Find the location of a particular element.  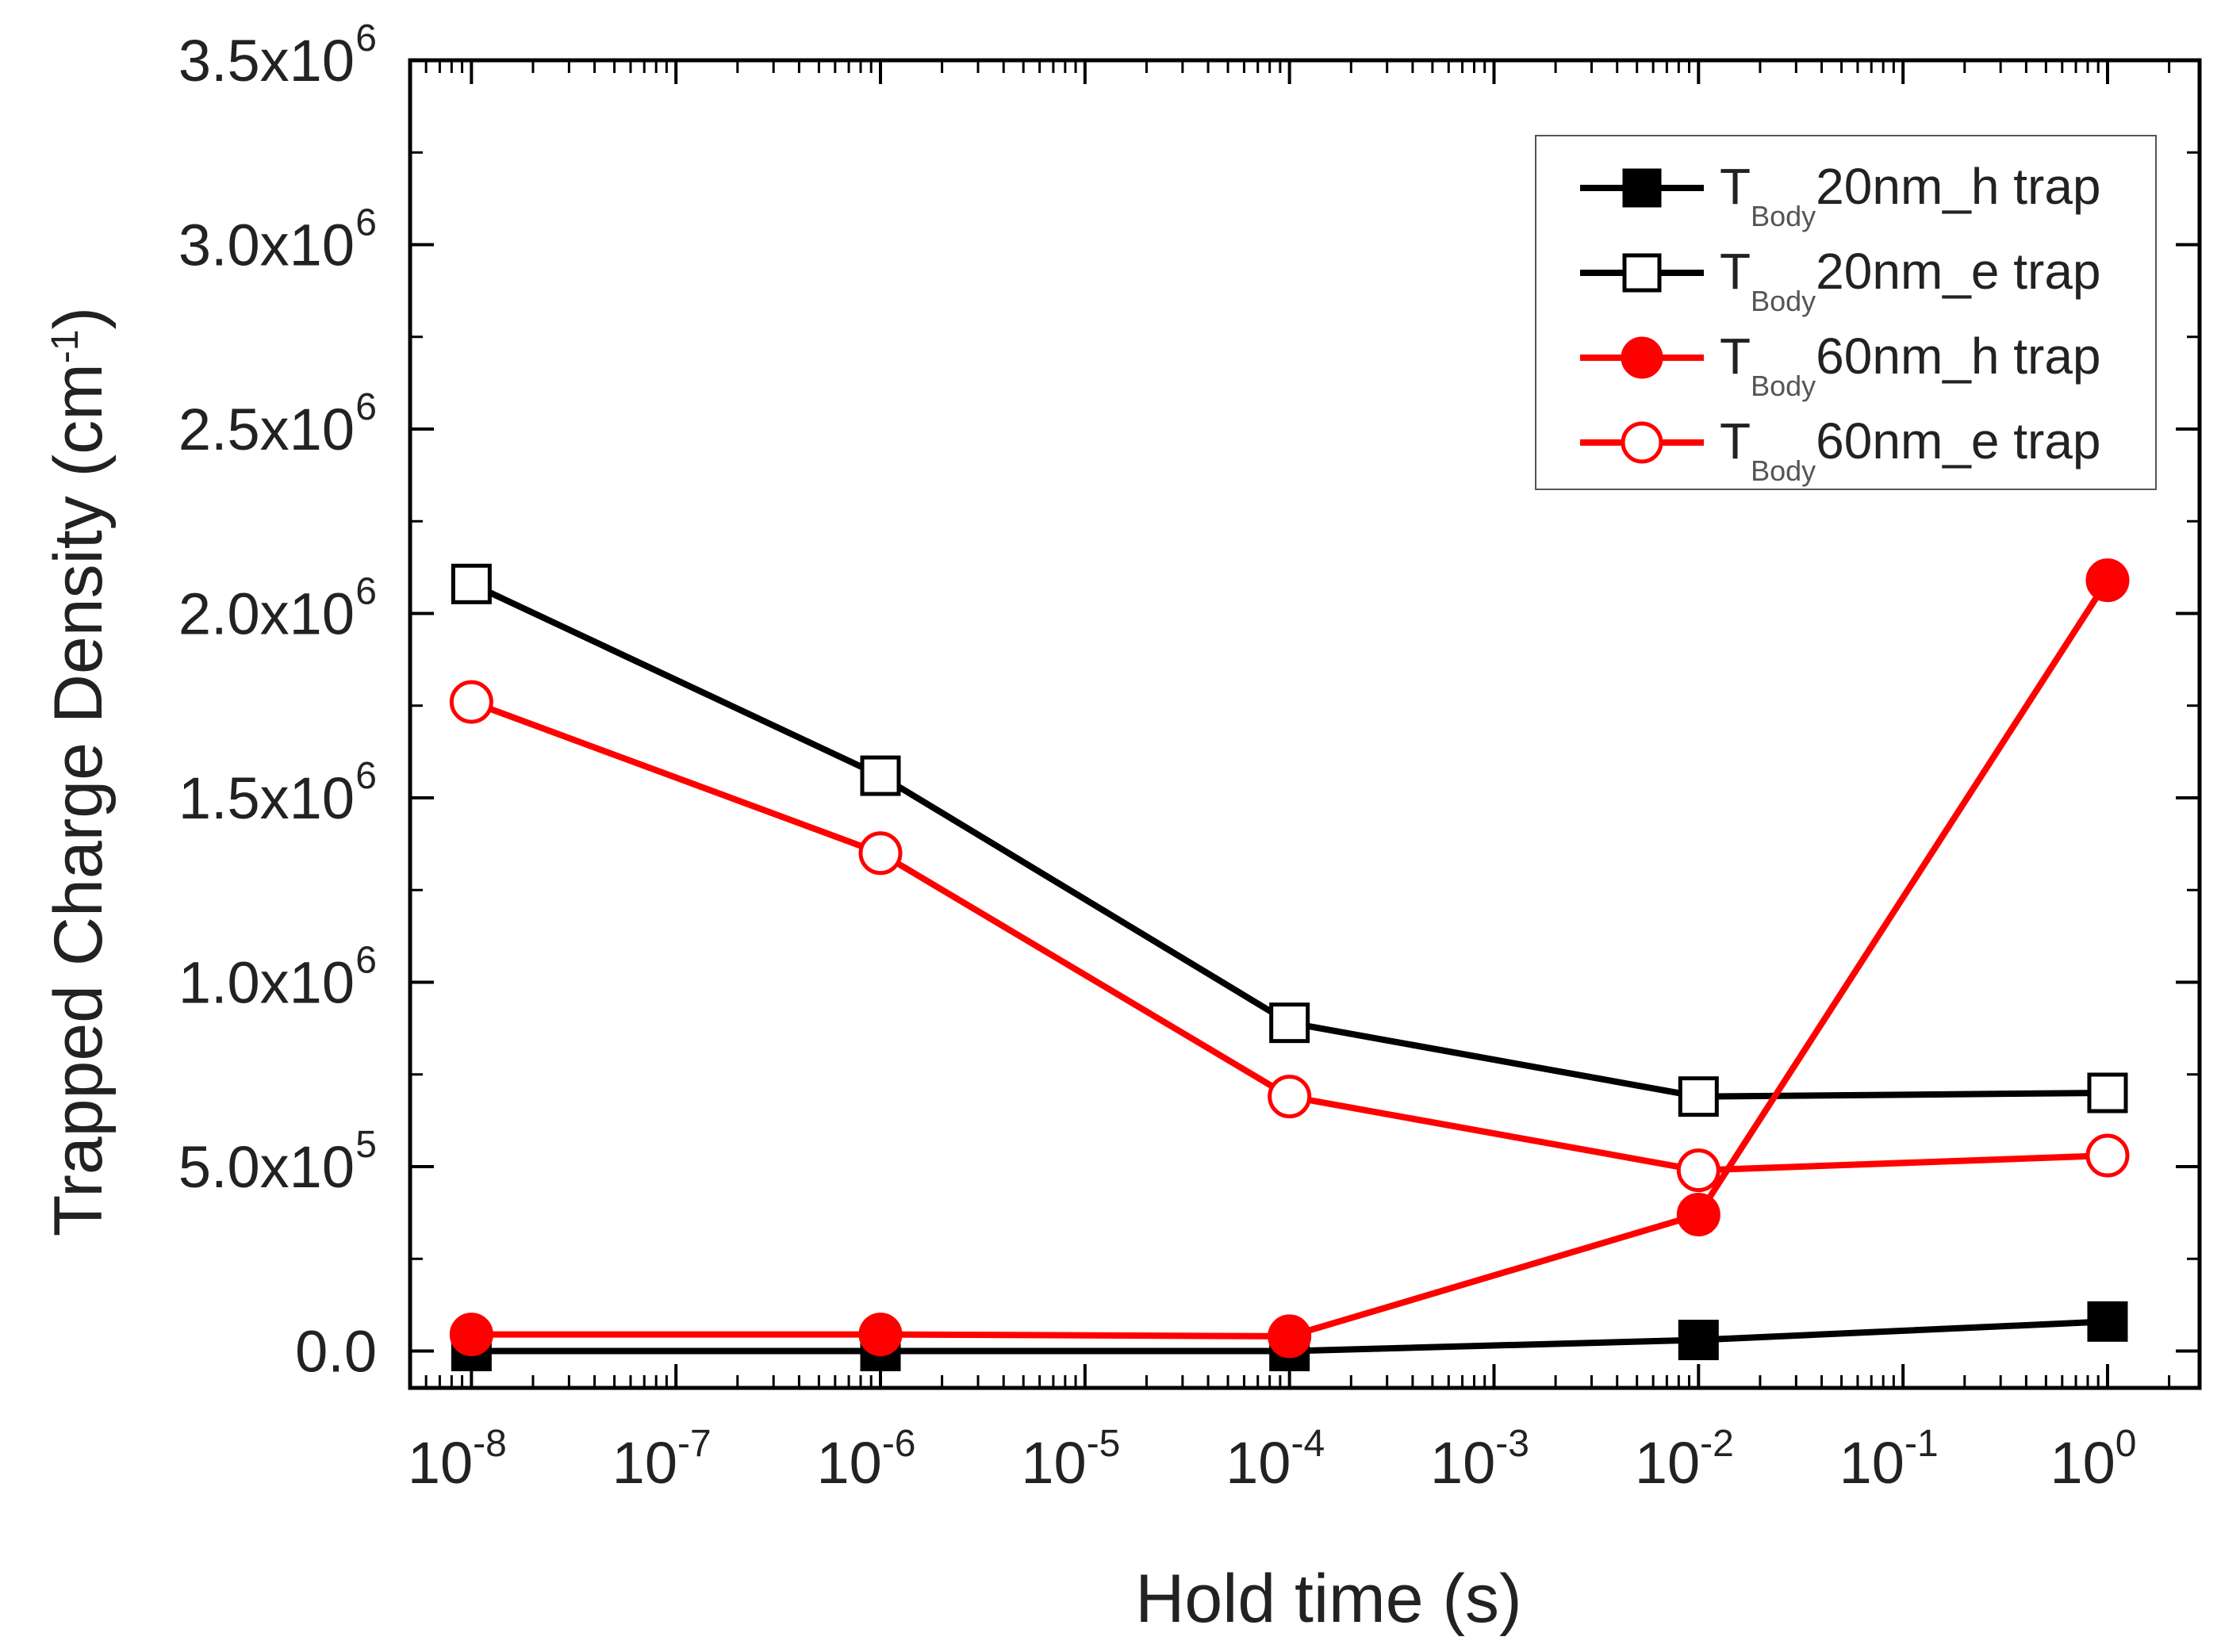

y-axis-title-main: Trapped Charge Density (cm is located at coordinates (78, 799).